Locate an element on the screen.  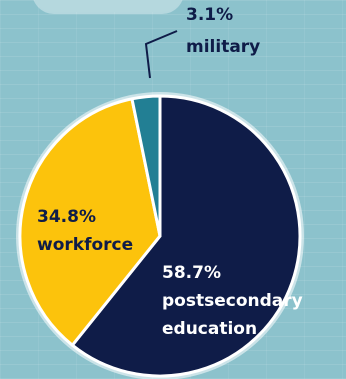
top-decorative-tab is located at coordinates (108, 6).